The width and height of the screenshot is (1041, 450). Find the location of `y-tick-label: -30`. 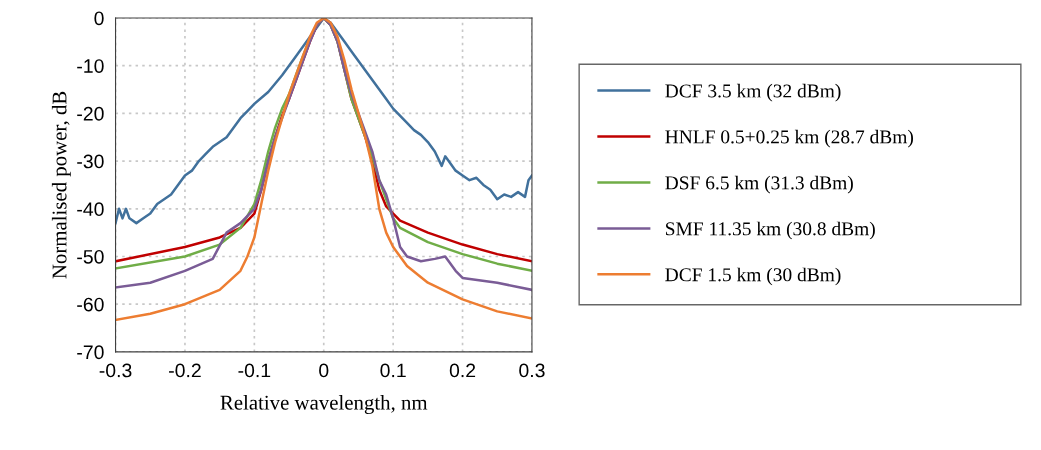

y-tick-label: -30 is located at coordinates (90, 161).